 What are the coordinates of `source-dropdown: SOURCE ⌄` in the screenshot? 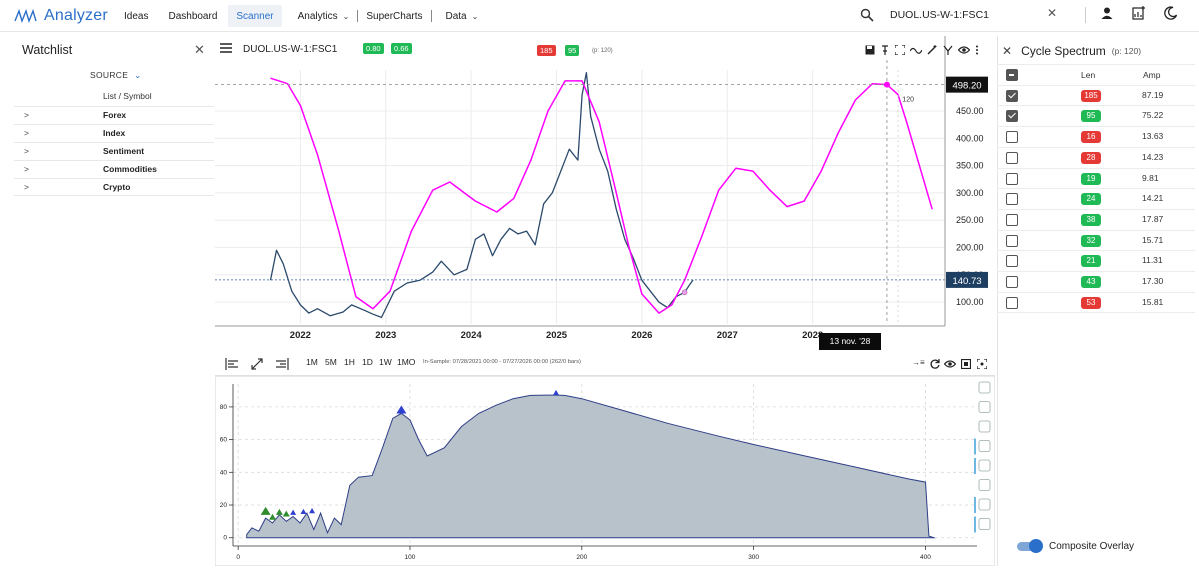 It's located at (116, 75).